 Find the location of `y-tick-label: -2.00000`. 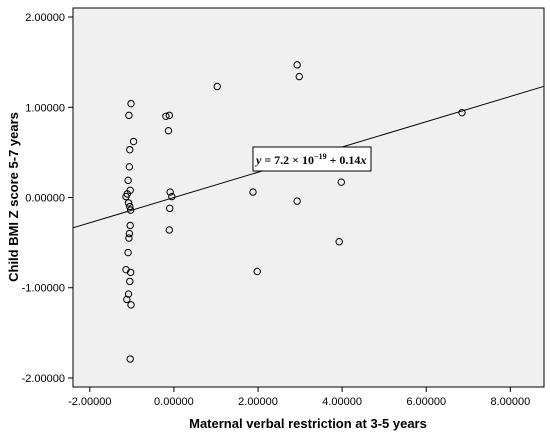

y-tick-label: -2.00000 is located at coordinates (43, 379).